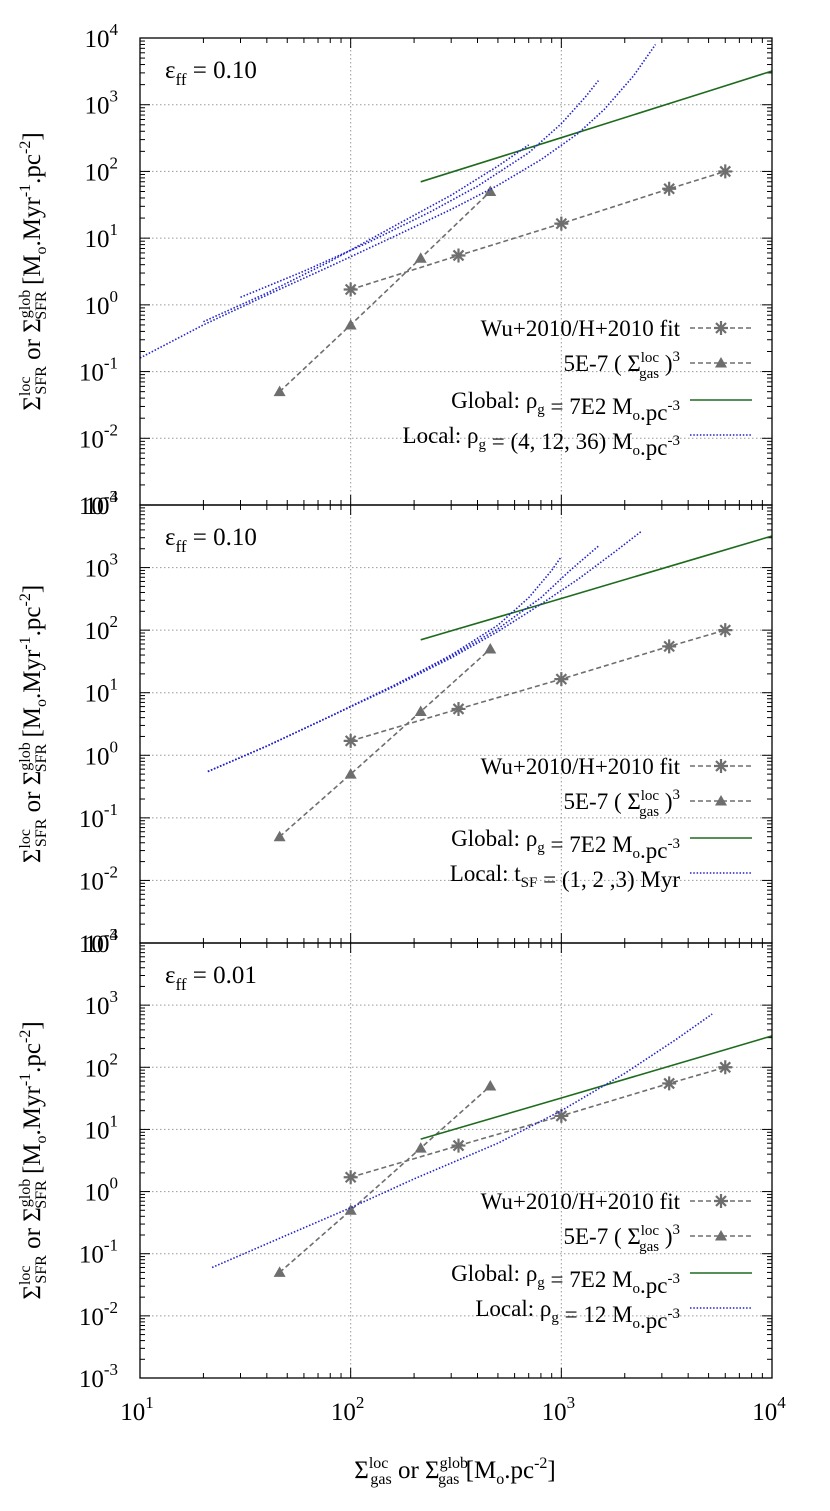 The height and width of the screenshot is (1511, 830). I want to click on legend-entry-4: Local: tSF = (1, 2 ,3) Myr, so click(601, 876).